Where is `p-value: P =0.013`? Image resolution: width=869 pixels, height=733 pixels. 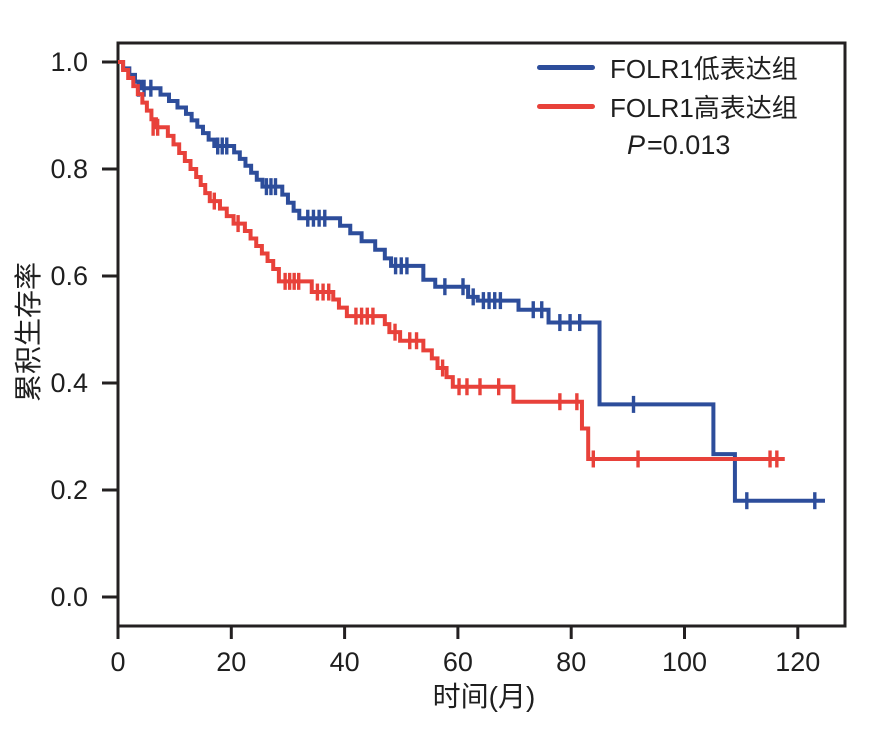 p-value: P =0.013 is located at coordinates (667, 145).